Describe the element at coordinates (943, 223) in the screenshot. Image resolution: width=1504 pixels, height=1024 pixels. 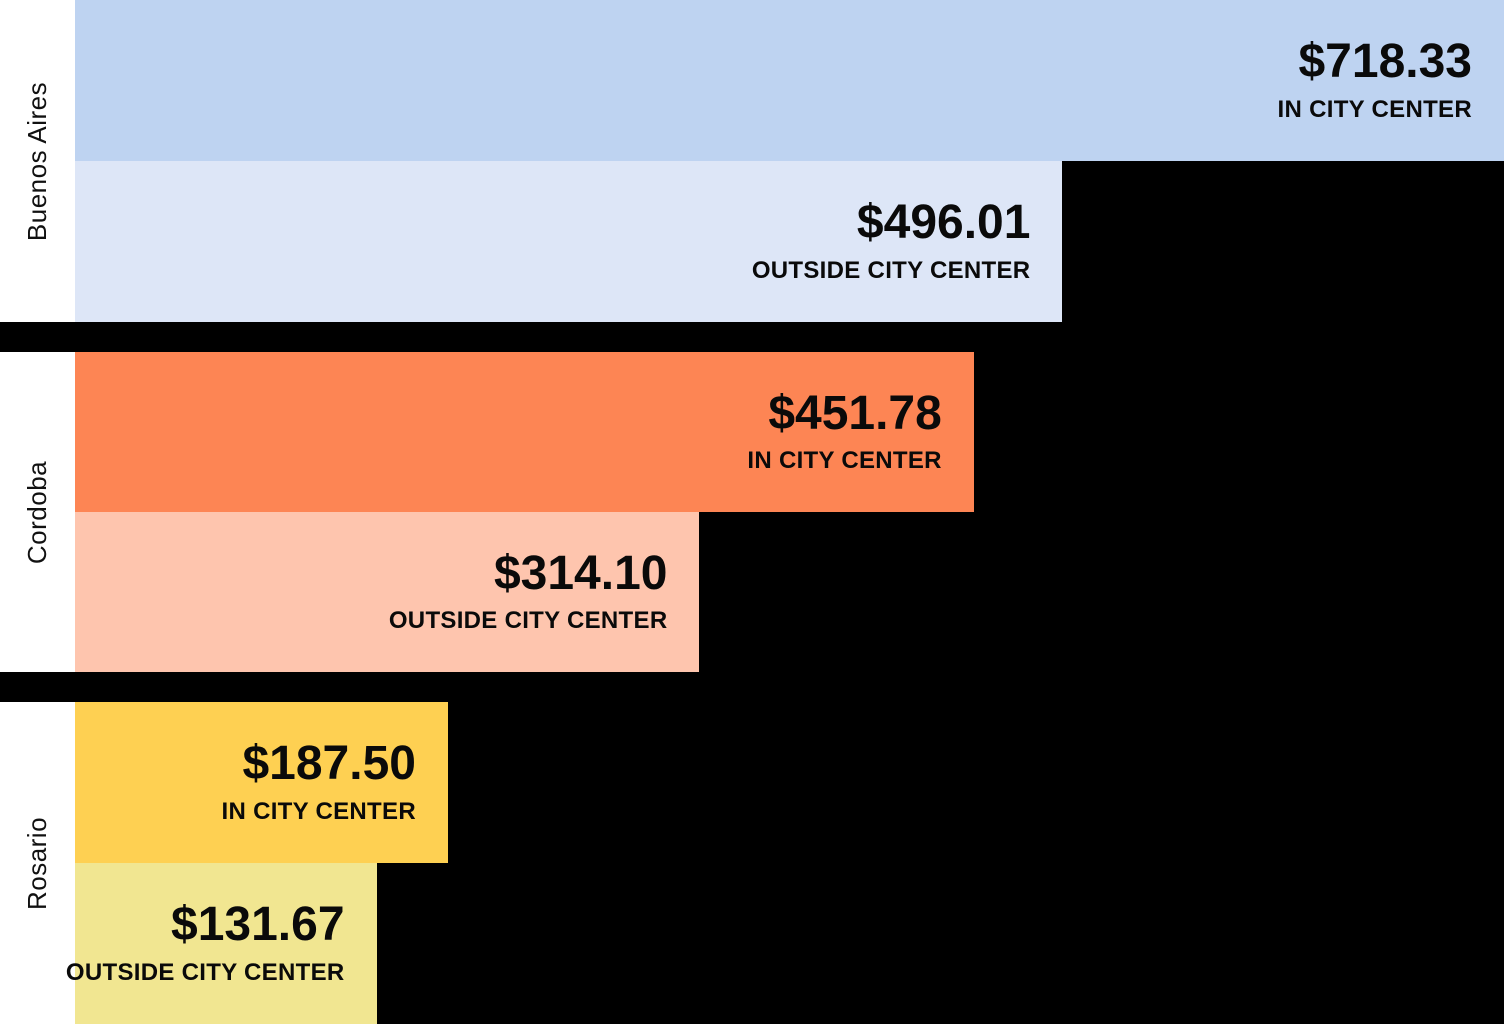
I see `bar-value-label: $496.01` at that location.